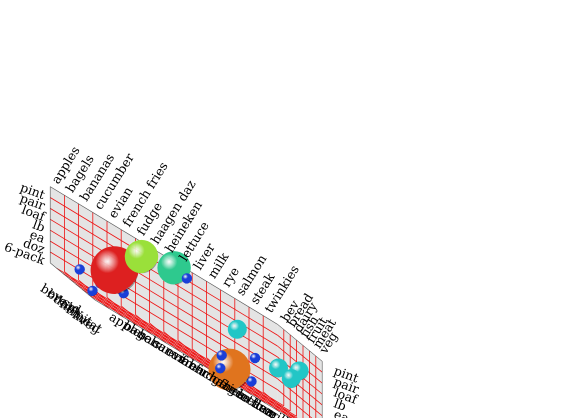 The image size is (576, 418). Describe the element at coordinates (187, 278) in the screenshot. I see `bubble-heineken-dairy-pint` at that location.